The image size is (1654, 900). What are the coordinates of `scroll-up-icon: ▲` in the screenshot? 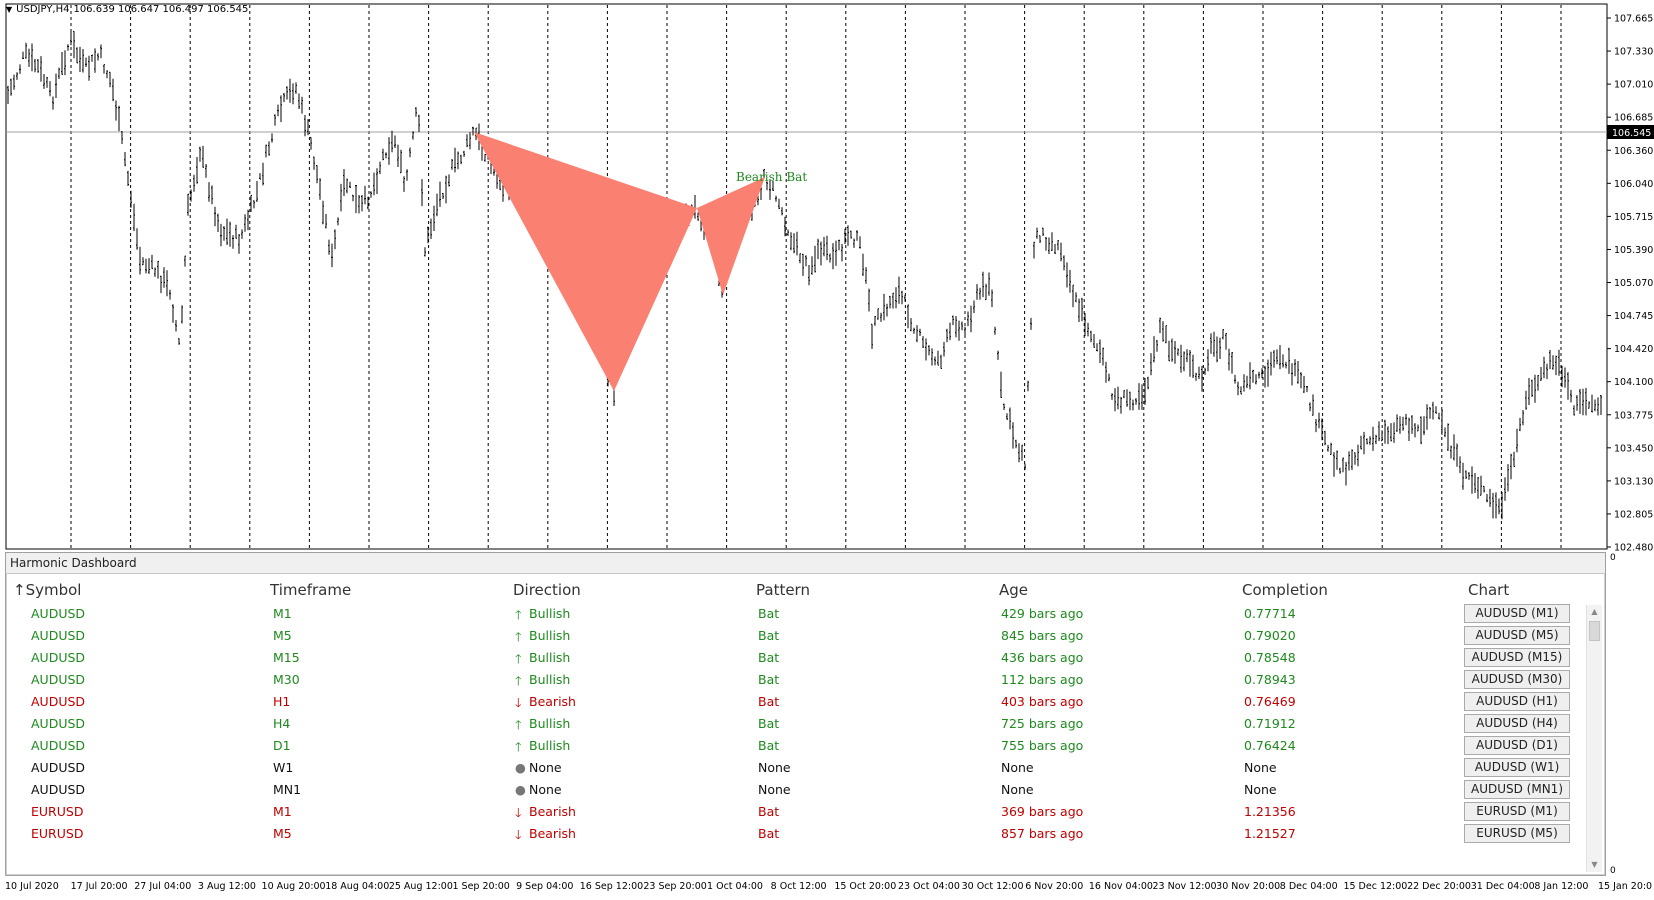 It's located at (1594, 611).